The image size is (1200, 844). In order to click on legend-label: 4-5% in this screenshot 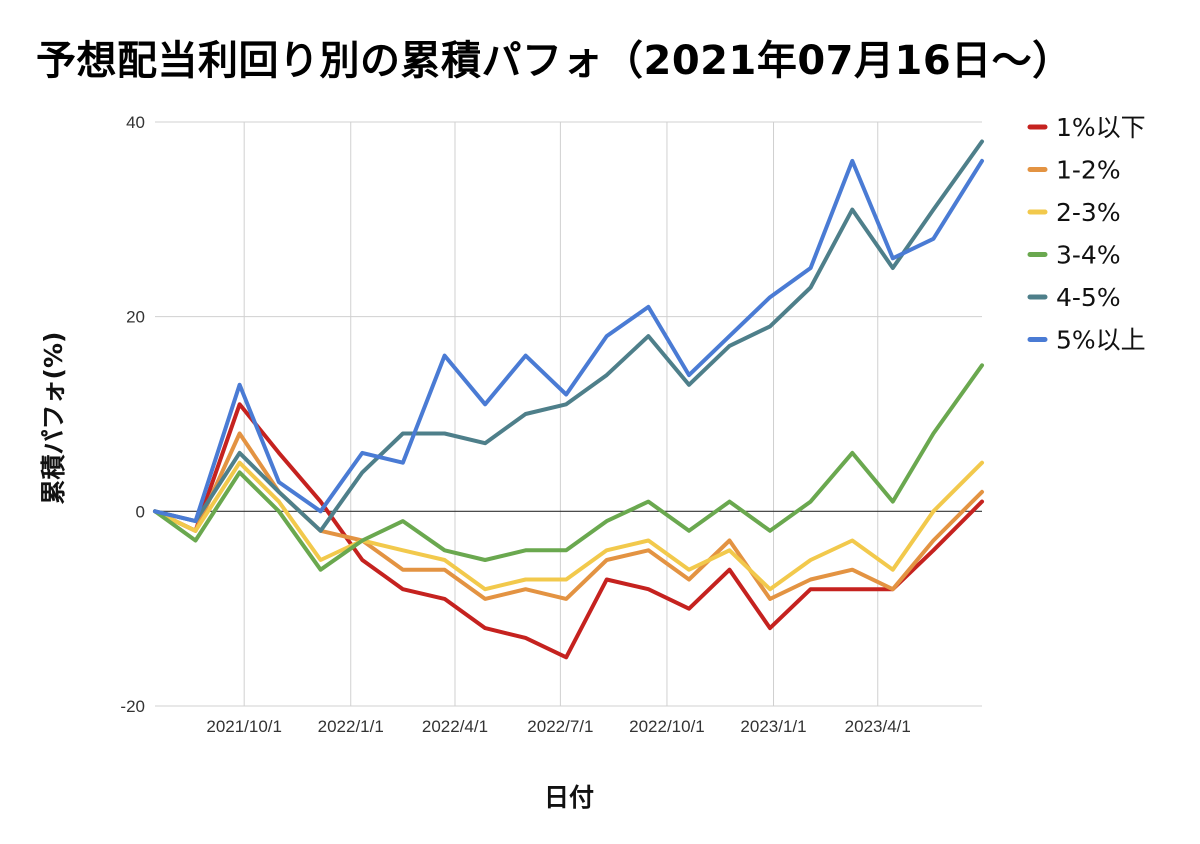, I will do `click(1088, 297)`.